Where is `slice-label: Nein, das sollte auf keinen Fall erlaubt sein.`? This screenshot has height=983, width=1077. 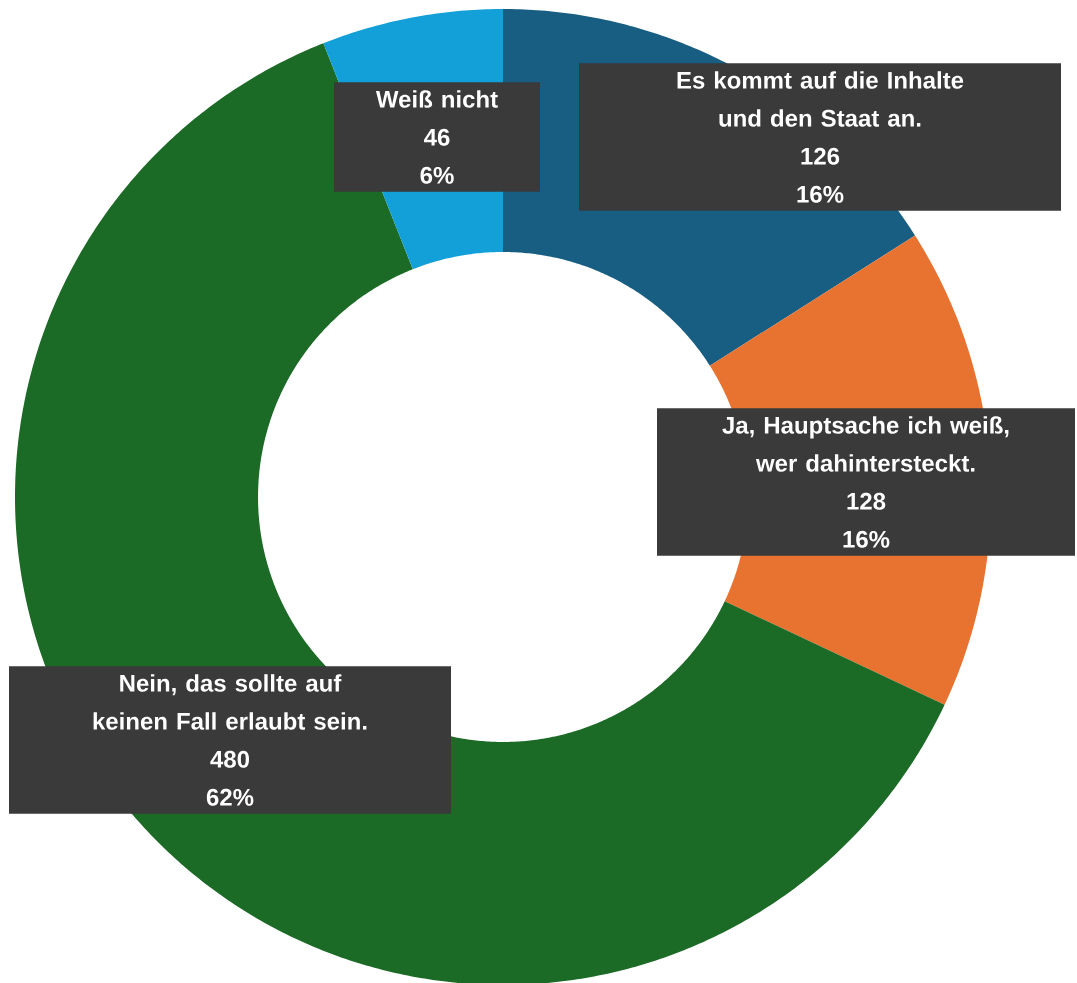 slice-label: Nein, das sollte auf keinen Fall erlaubt sein. is located at coordinates (230, 702).